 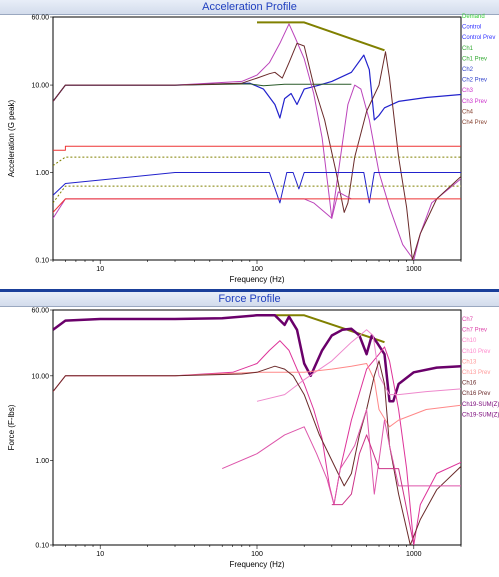 I want to click on legend-entry: Ch1 Prev, so click(x=474, y=59).